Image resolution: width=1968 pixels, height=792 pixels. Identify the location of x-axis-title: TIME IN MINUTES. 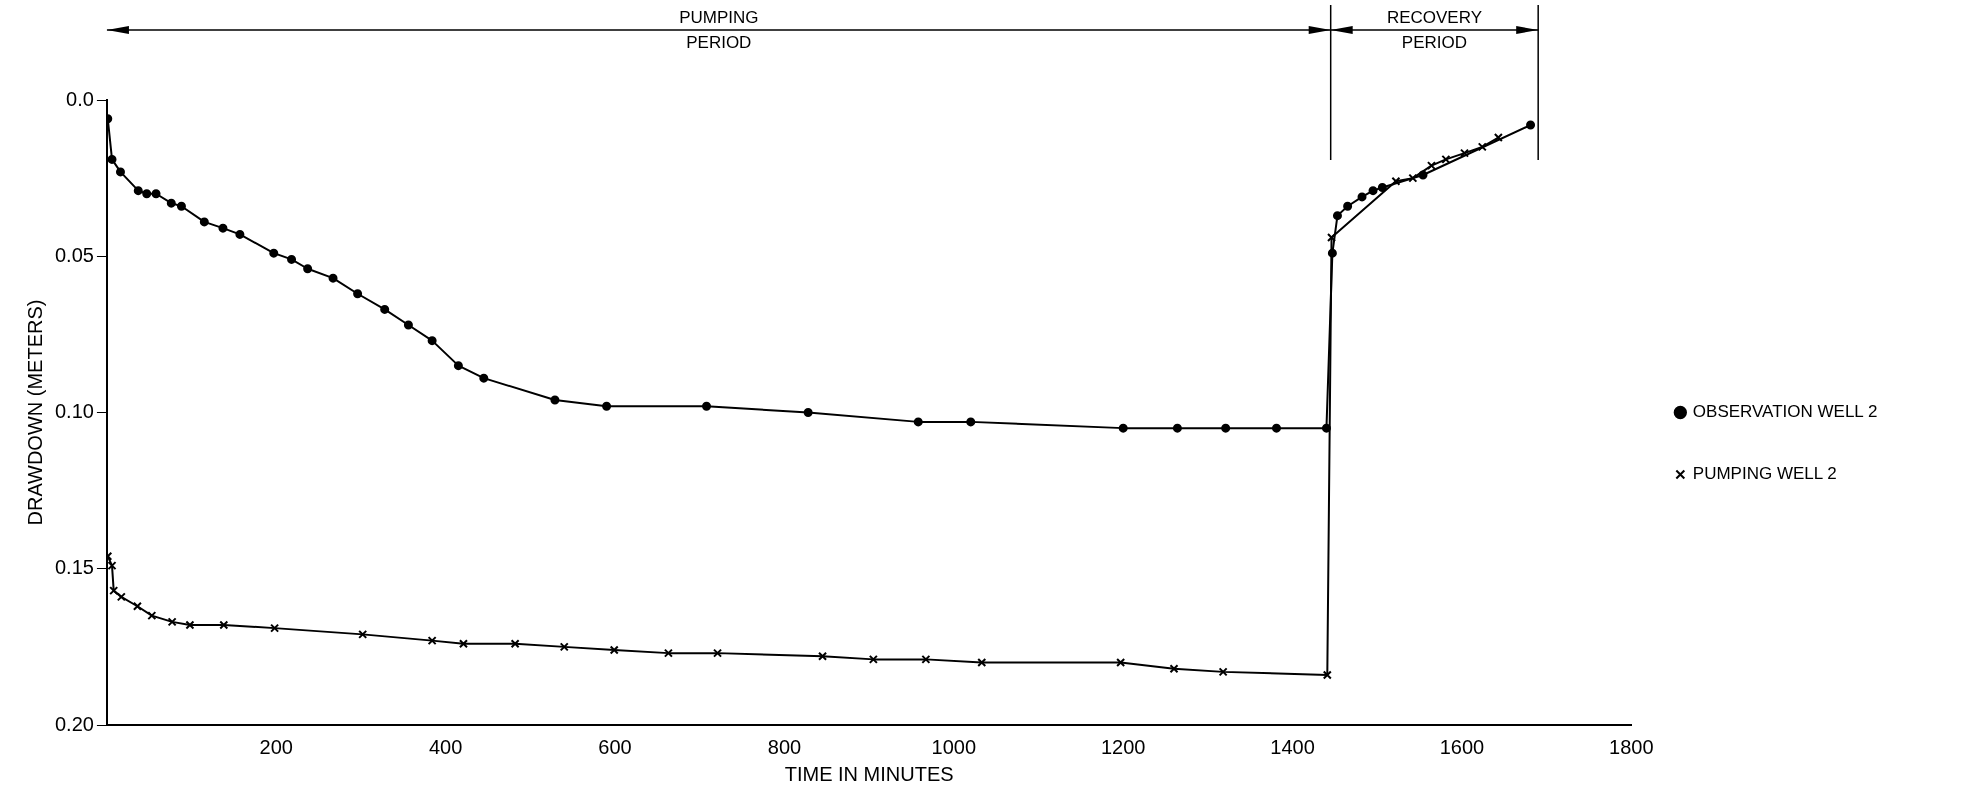
(869, 773).